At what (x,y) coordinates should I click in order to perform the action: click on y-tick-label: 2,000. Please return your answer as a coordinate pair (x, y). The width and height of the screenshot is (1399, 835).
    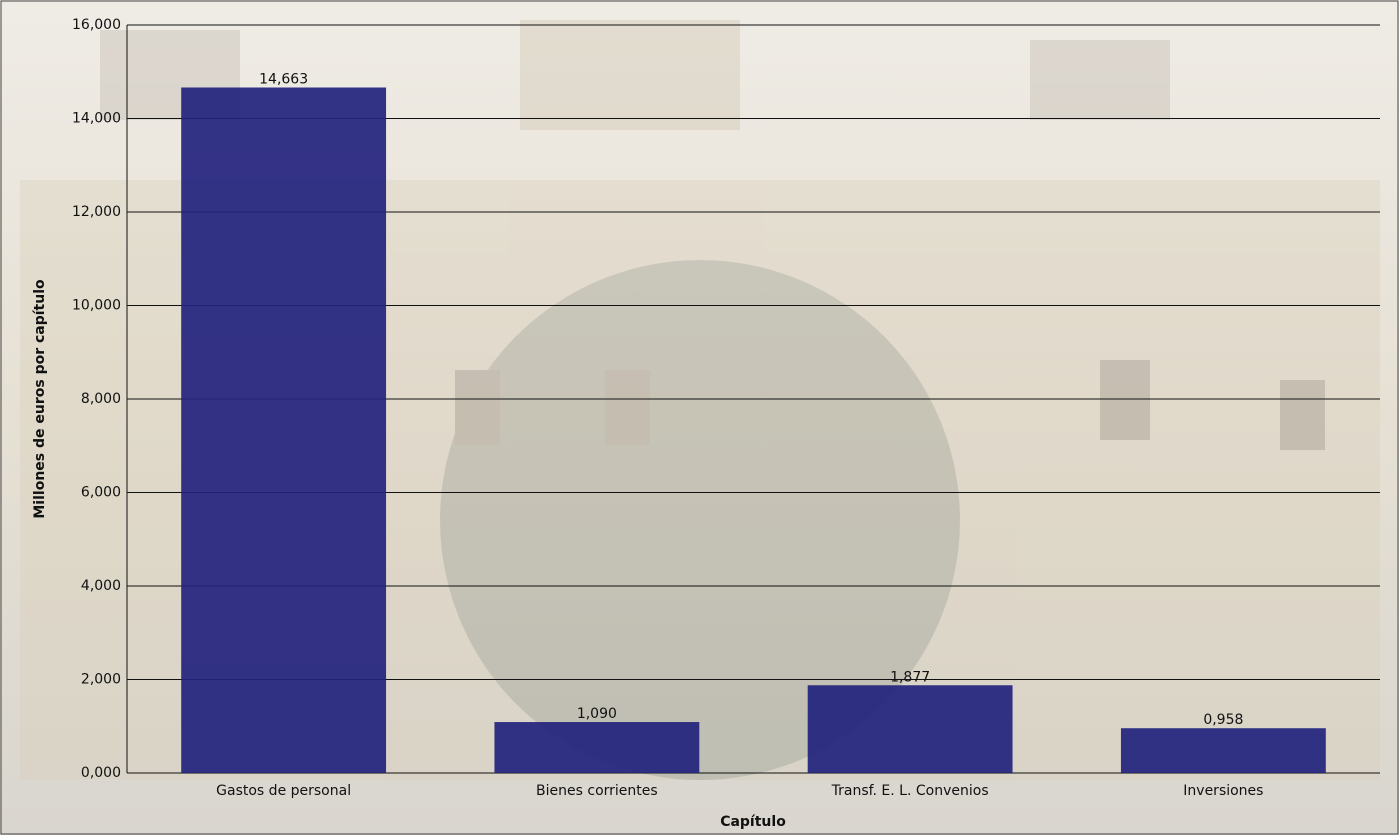
    Looking at the image, I should click on (101, 680).